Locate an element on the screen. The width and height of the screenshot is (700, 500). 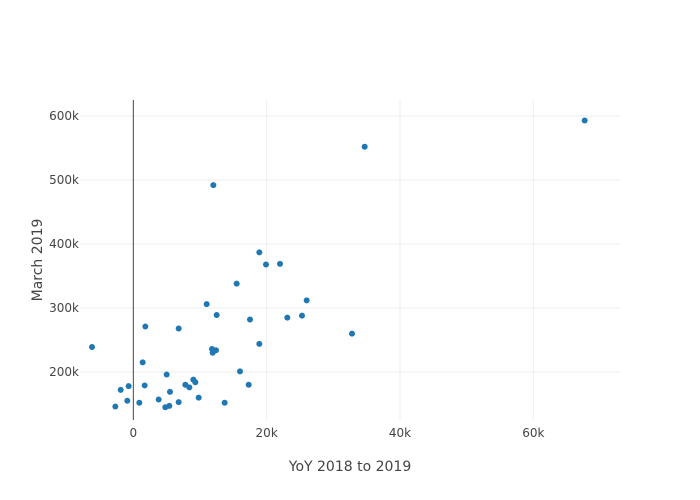
x-tick-label: 60k is located at coordinates (533, 433).